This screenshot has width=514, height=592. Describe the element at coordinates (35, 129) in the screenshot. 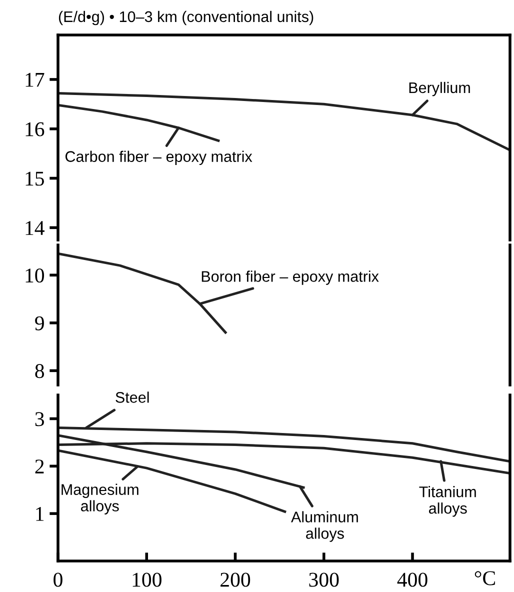

I see `y-tick-label: 16` at that location.